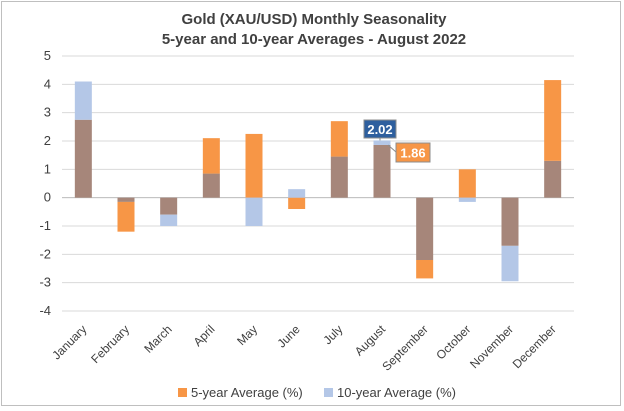 This screenshot has width=624, height=411. I want to click on x-tick-september: September, so click(404, 347).